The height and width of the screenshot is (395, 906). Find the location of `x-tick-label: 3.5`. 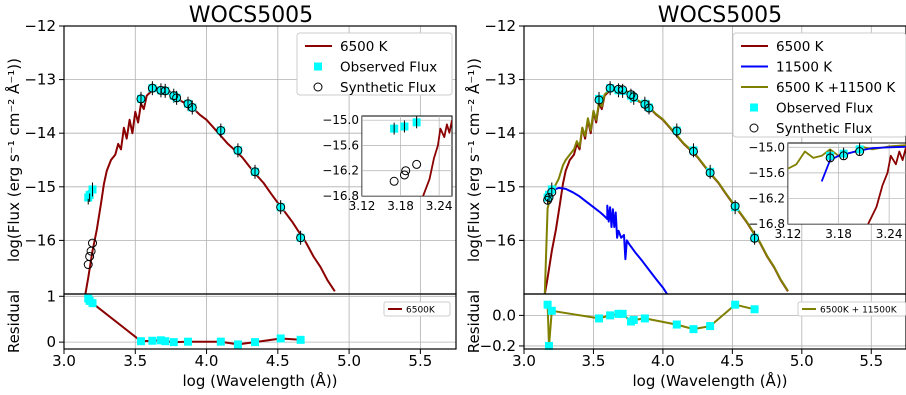

x-tick-label: 3.5 is located at coordinates (135, 361).